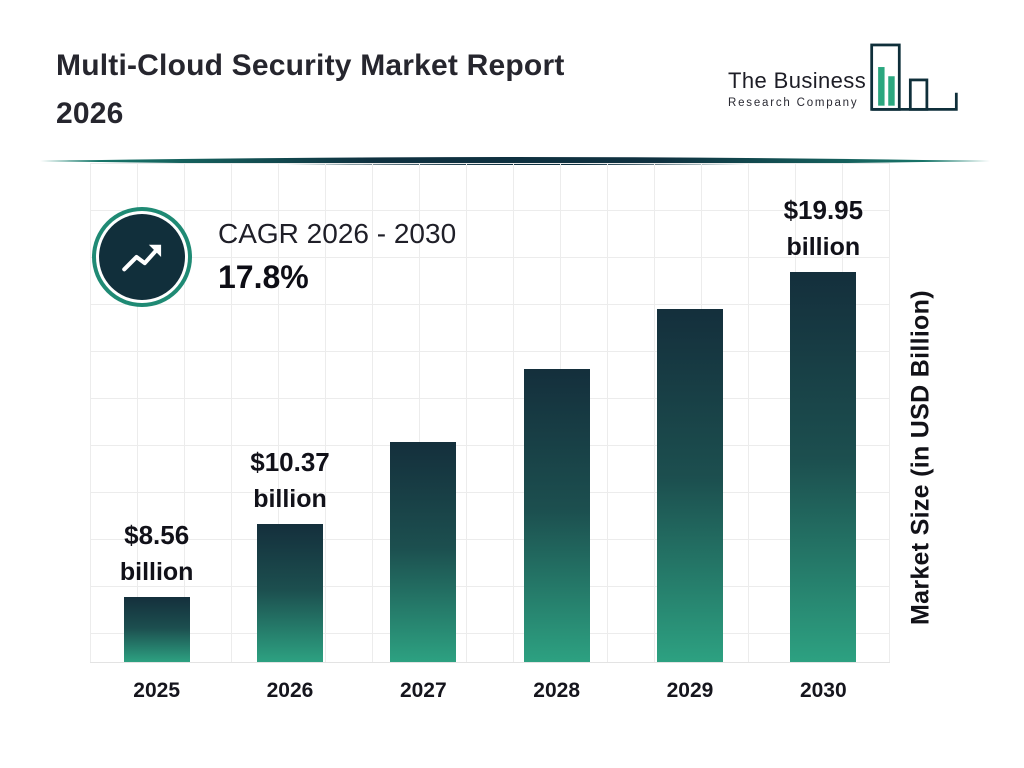 This screenshot has width=1024, height=768. Describe the element at coordinates (823, 210) in the screenshot. I see `bar-label-value: $19.95` at that location.